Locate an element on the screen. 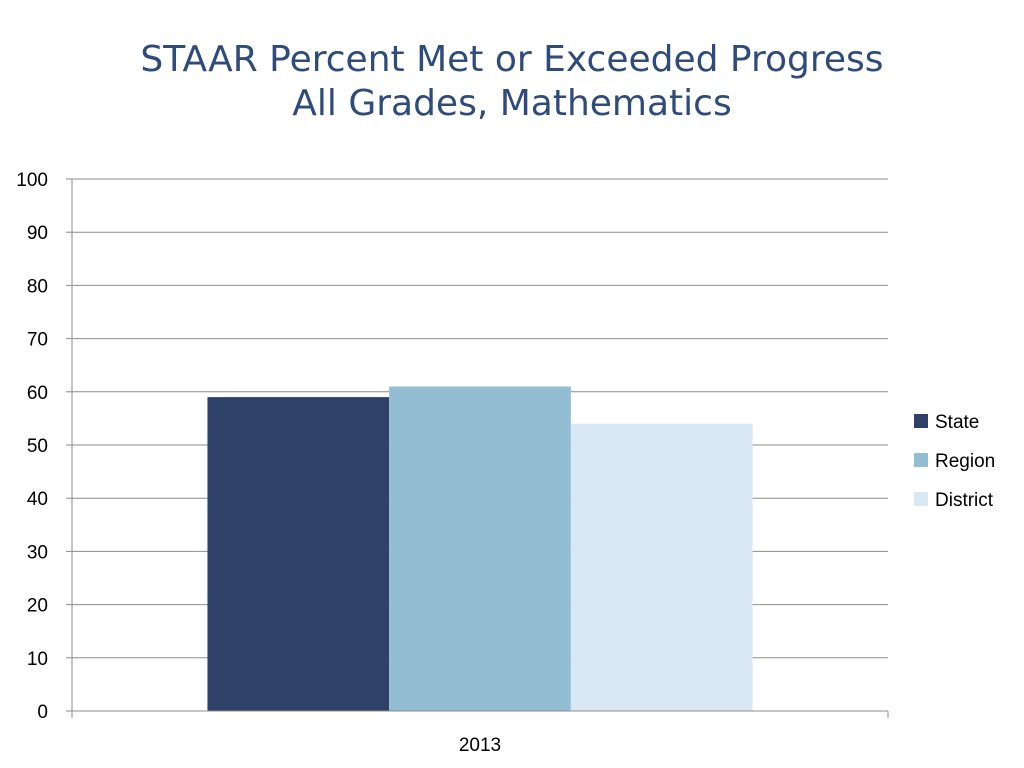 Image resolution: width=1024 pixels, height=768 pixels. legend-label-region: Region is located at coordinates (965, 461).